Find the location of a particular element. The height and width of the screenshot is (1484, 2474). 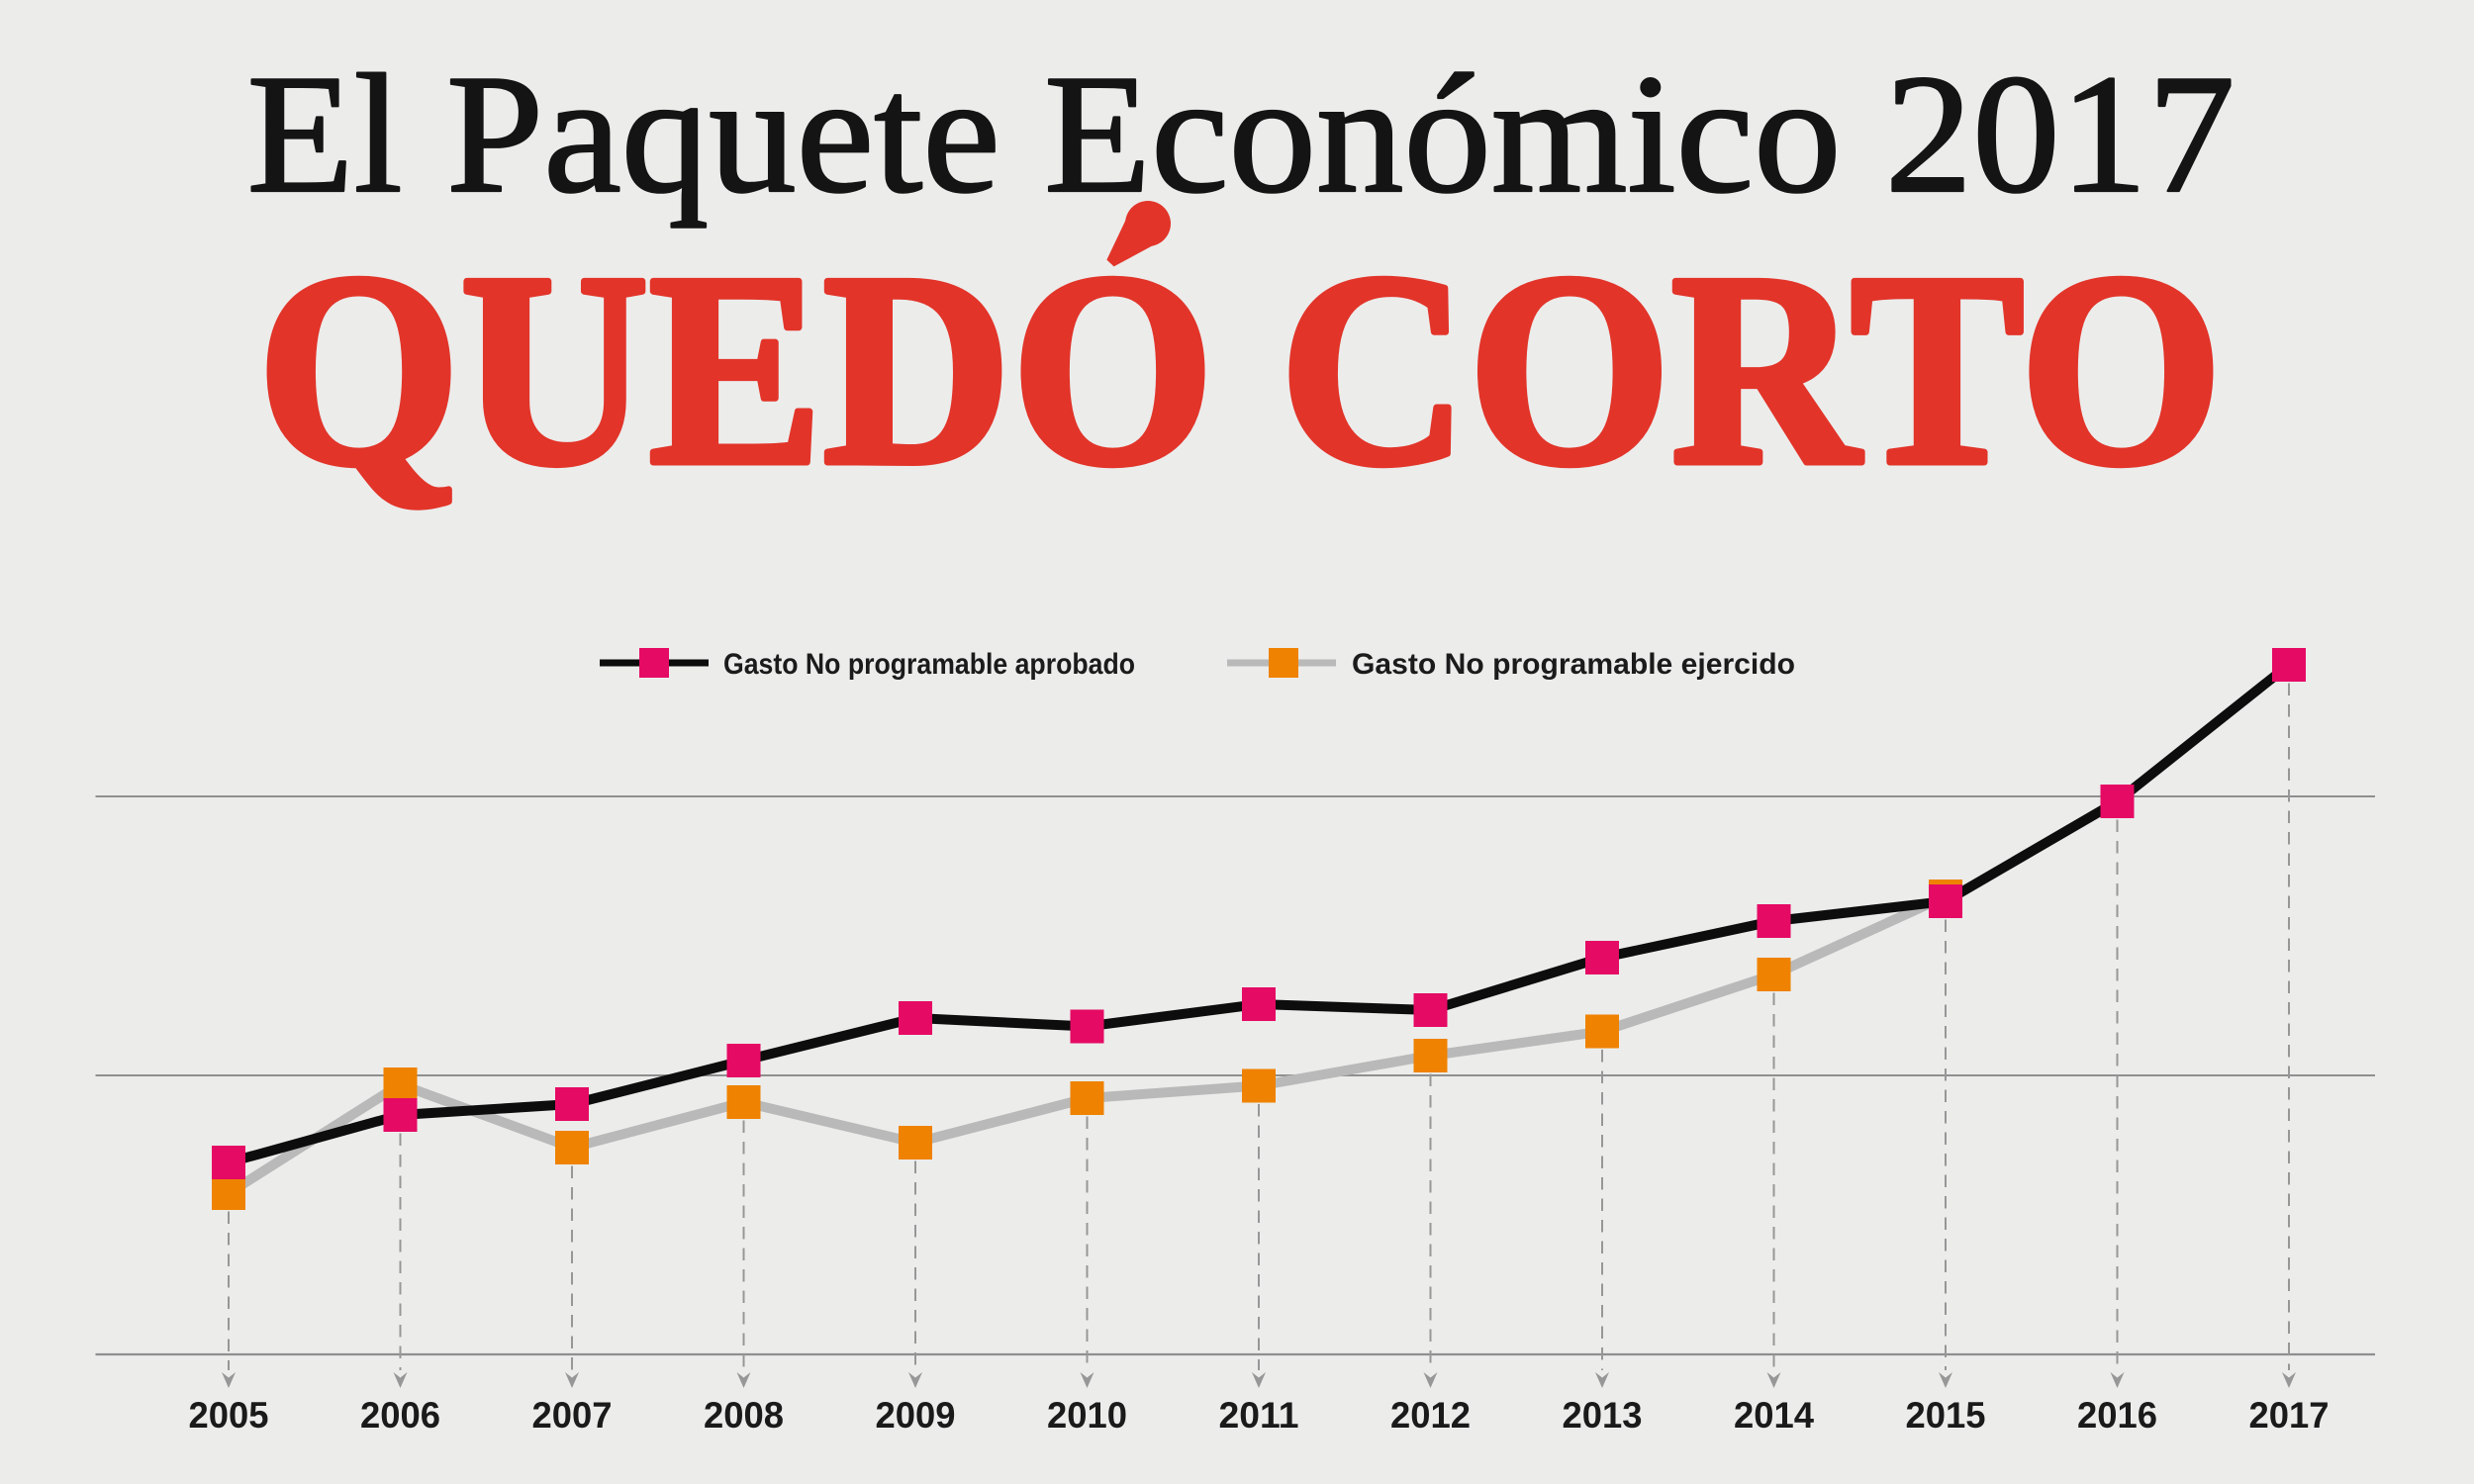

svg-text: 2007 is located at coordinates (573, 1415).